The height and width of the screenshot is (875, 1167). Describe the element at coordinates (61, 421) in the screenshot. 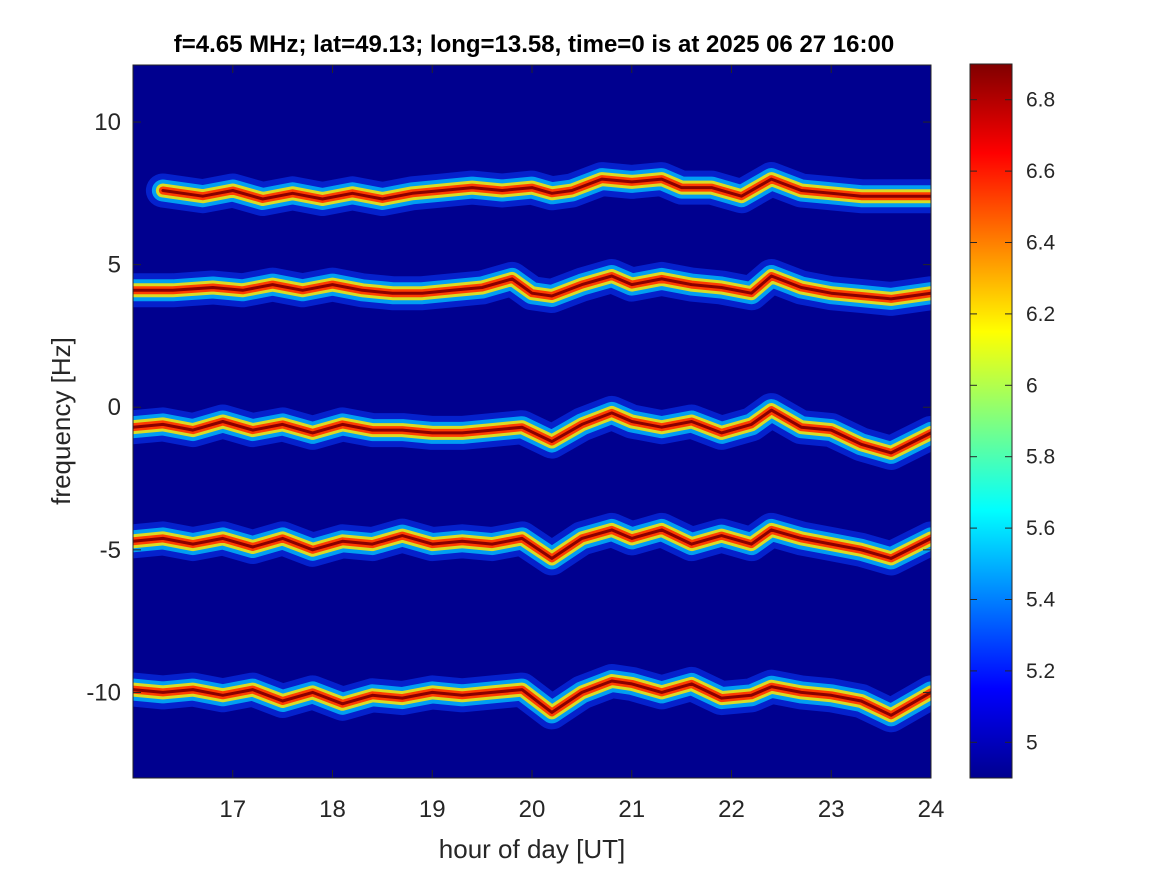

I see `y-axis-label: frequency [Hz]` at that location.